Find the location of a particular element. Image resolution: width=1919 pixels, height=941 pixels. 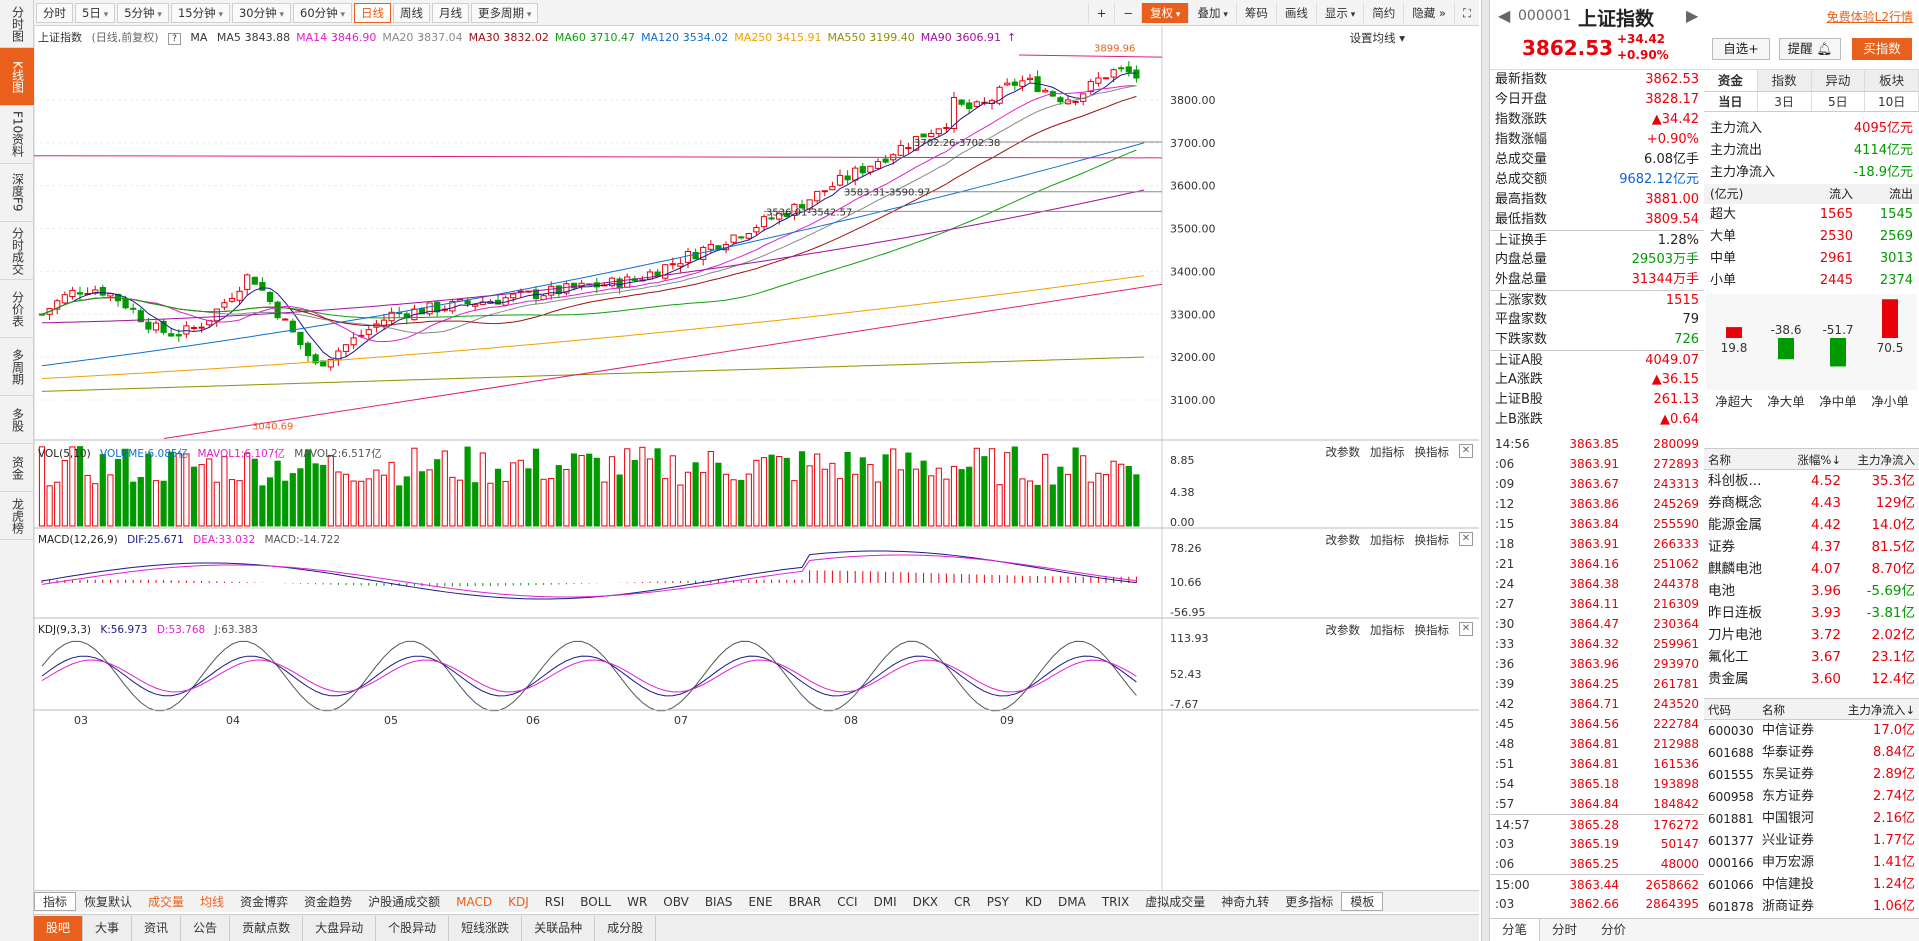

indicator-tab: ENE is located at coordinates (760, 901).